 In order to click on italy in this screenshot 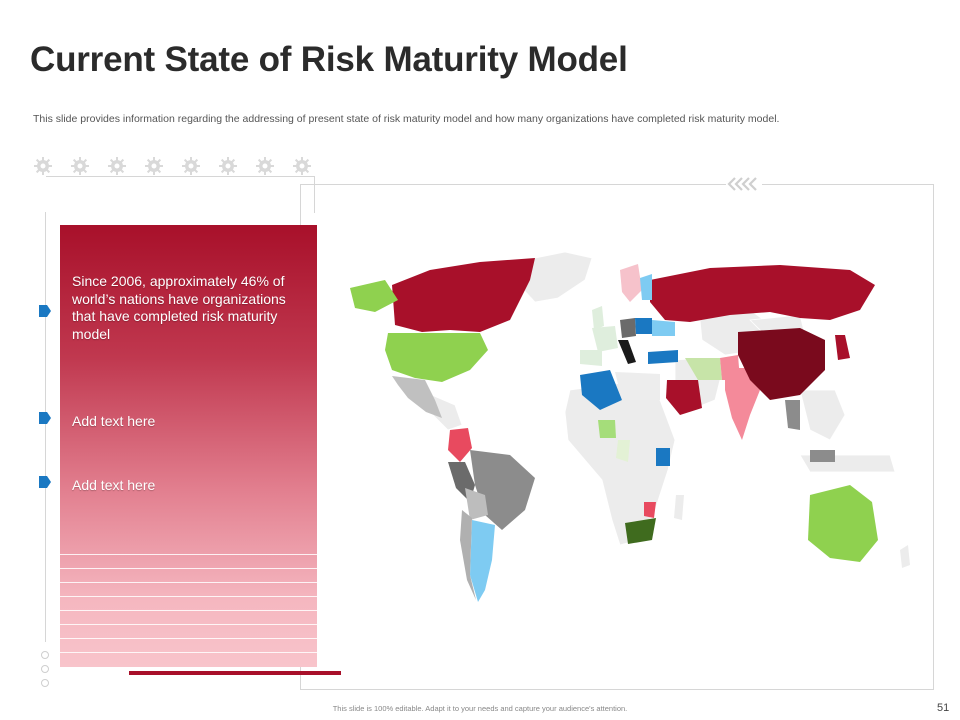, I will do `click(627, 352)`.